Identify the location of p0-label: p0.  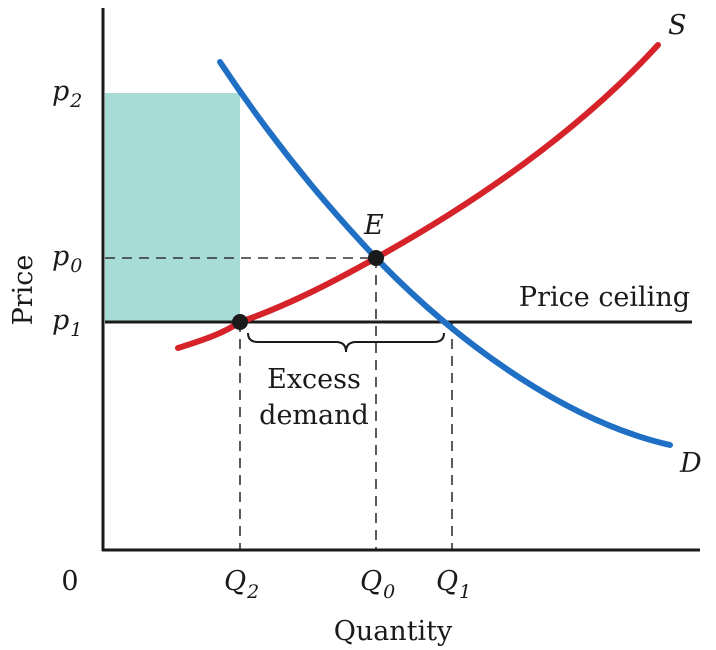
(67, 259).